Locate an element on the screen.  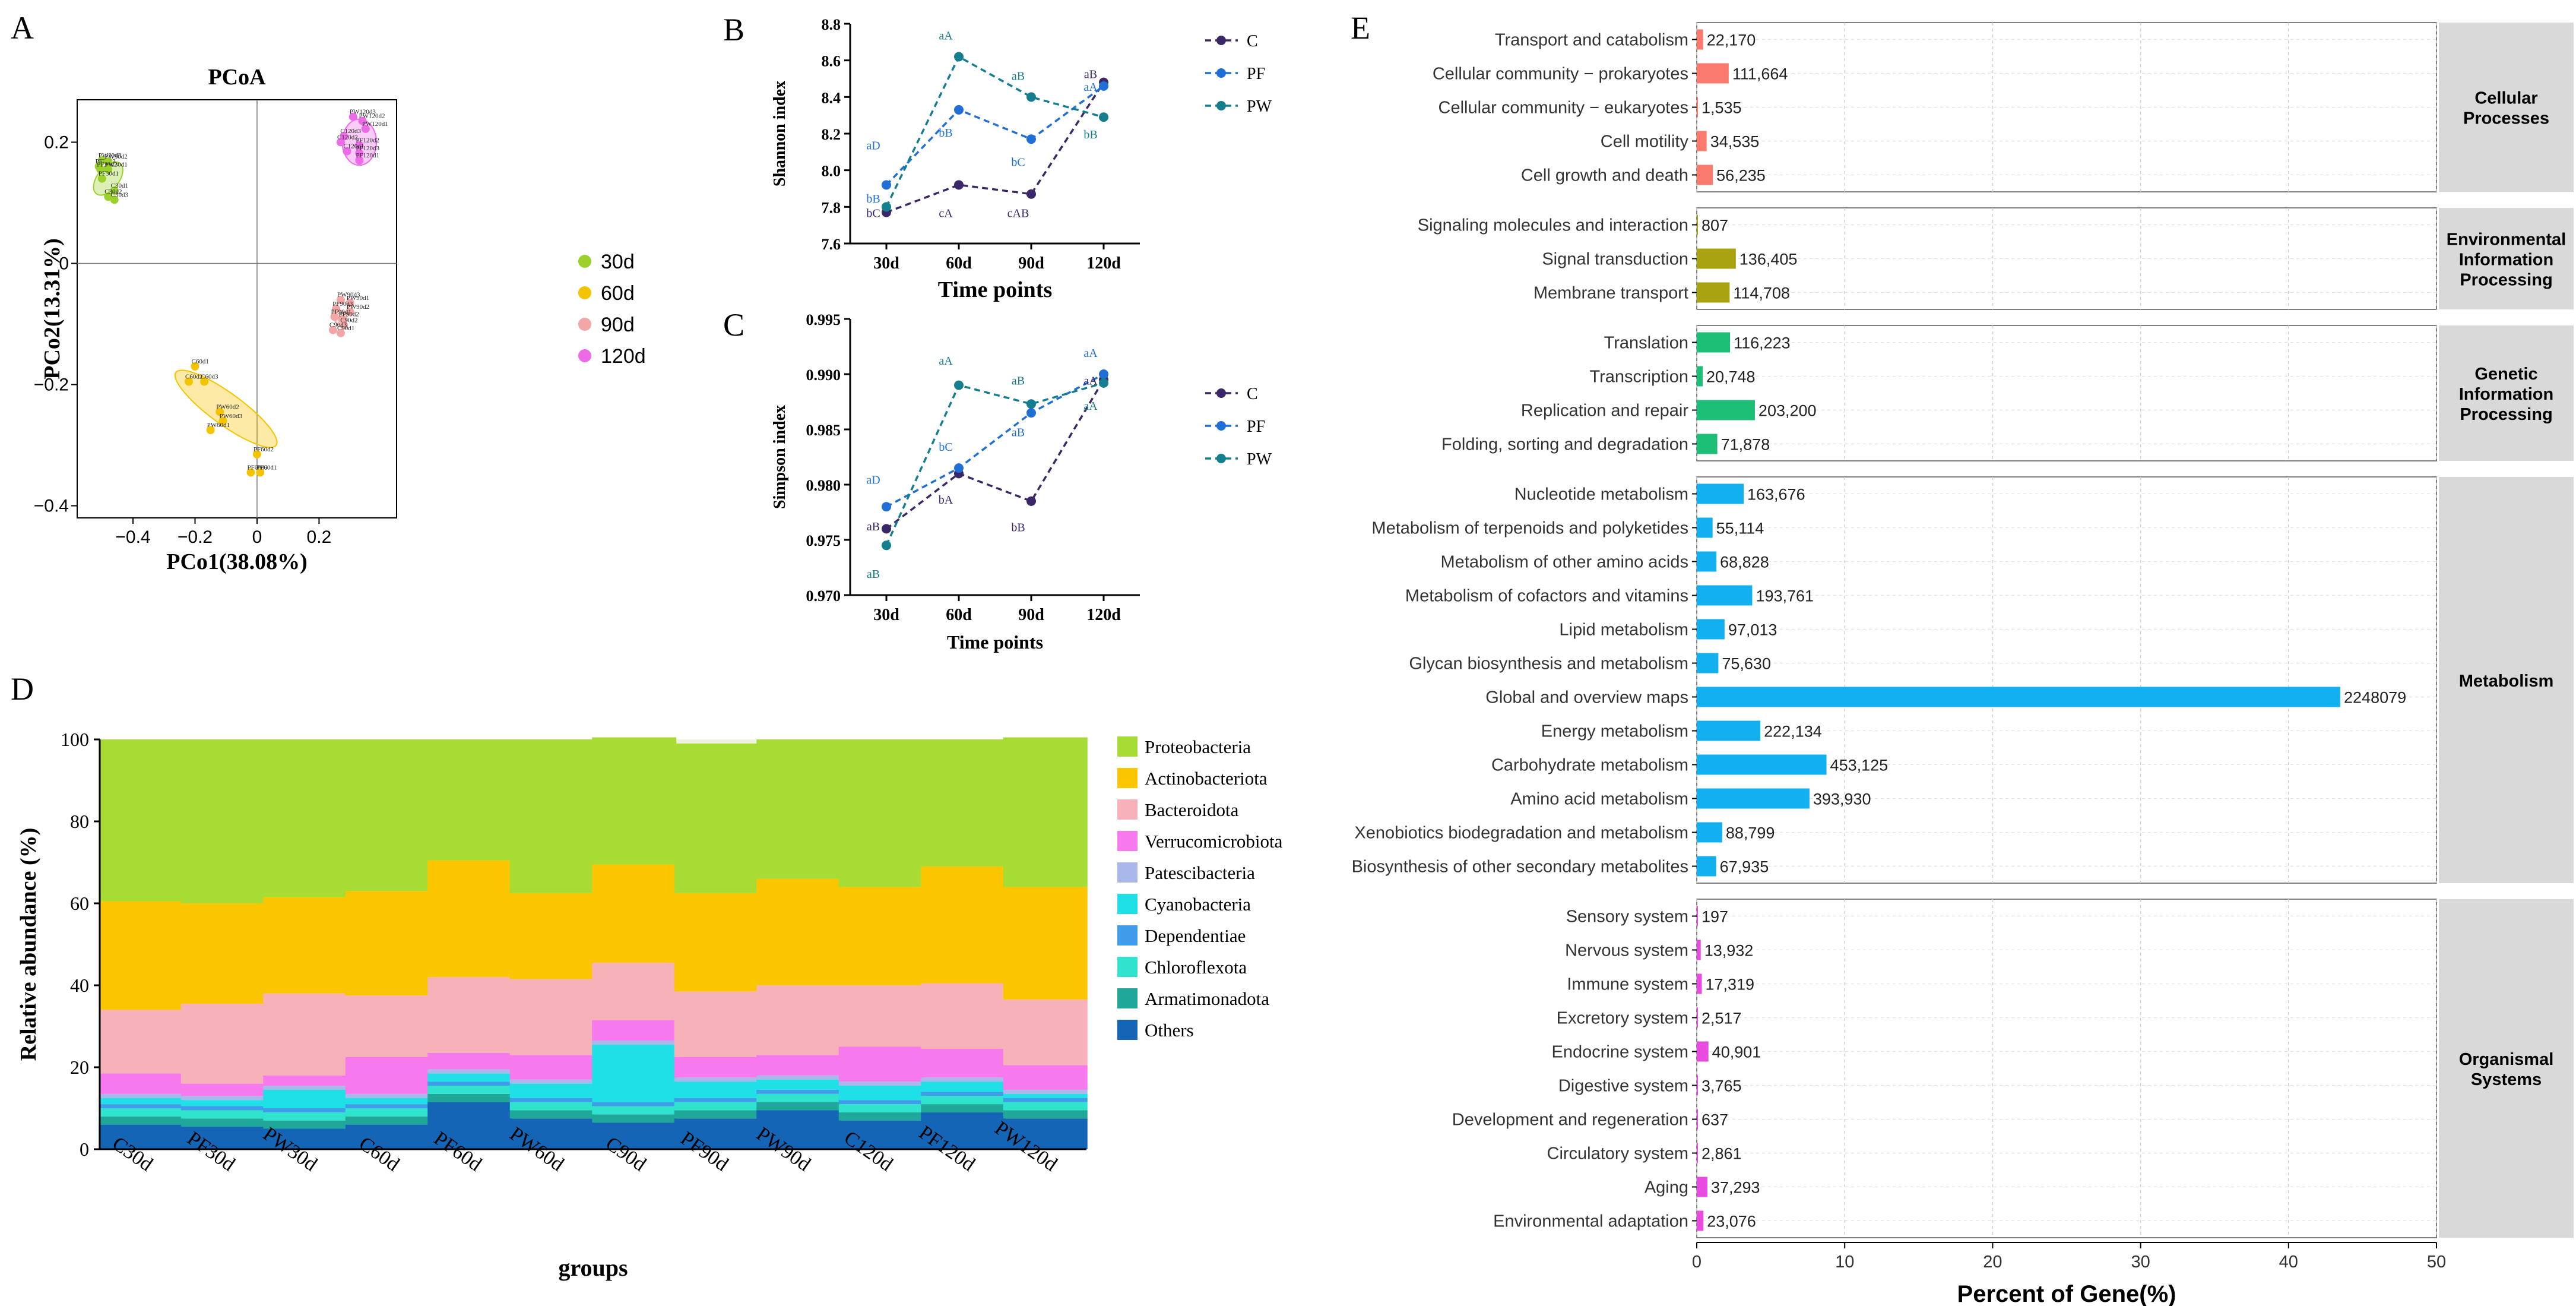
pcoa-ytick-label: −0.4 is located at coordinates (52, 507).